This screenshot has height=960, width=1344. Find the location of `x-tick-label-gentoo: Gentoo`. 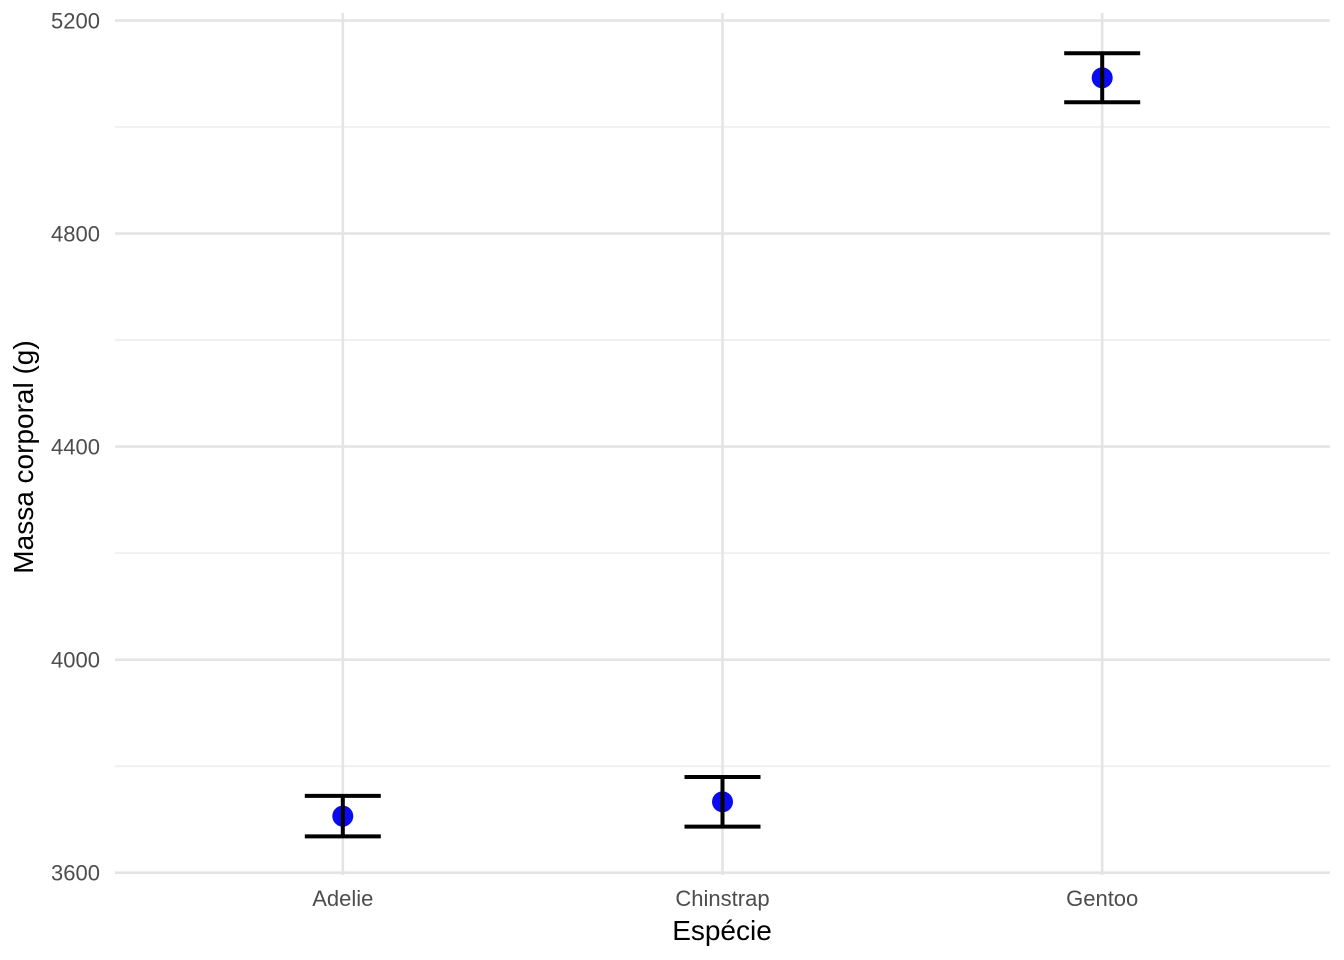

x-tick-label-gentoo: Gentoo is located at coordinates (1102, 898).